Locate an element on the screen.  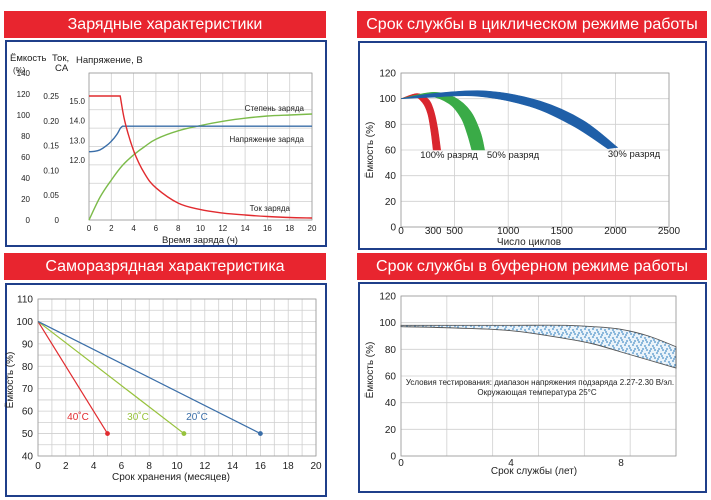
float-band is located at coordinates (538, 346).